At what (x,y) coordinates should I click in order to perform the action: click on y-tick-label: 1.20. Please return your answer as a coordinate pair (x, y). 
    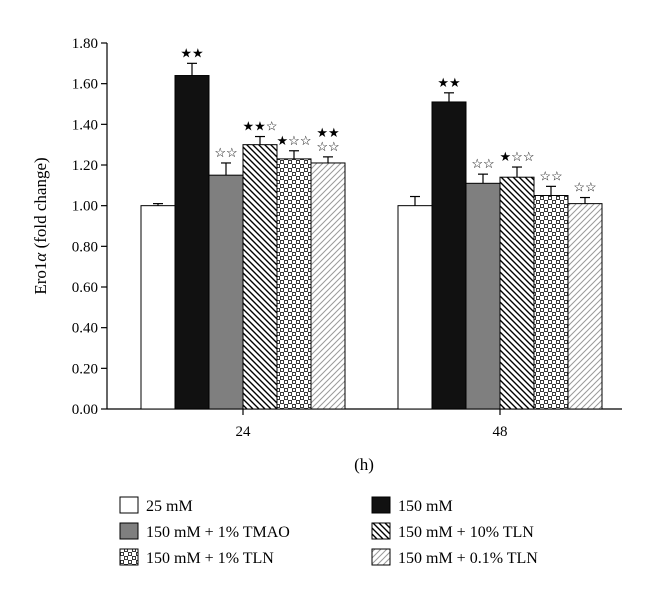
    Looking at the image, I should click on (85, 166).